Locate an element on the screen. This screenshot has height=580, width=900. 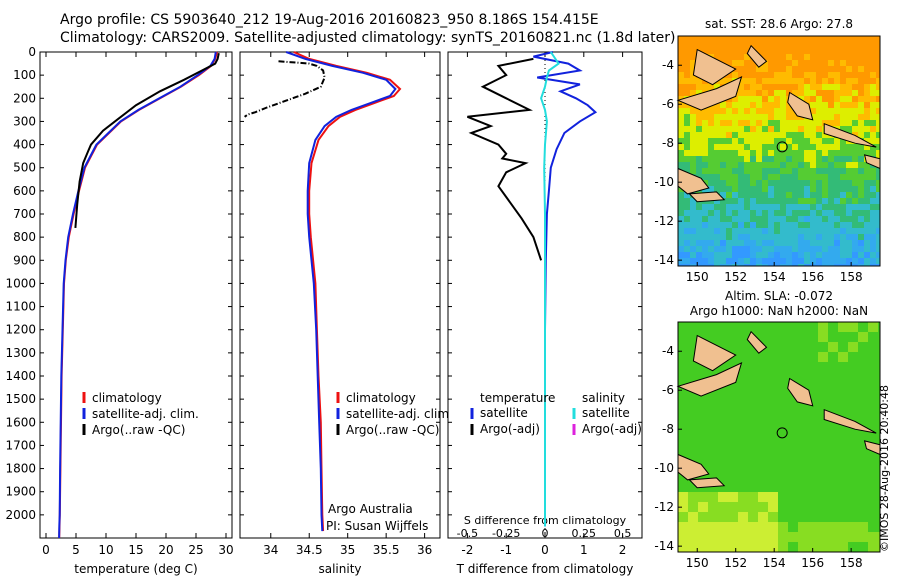
x-tick-label: 20 is located at coordinates (165, 550).